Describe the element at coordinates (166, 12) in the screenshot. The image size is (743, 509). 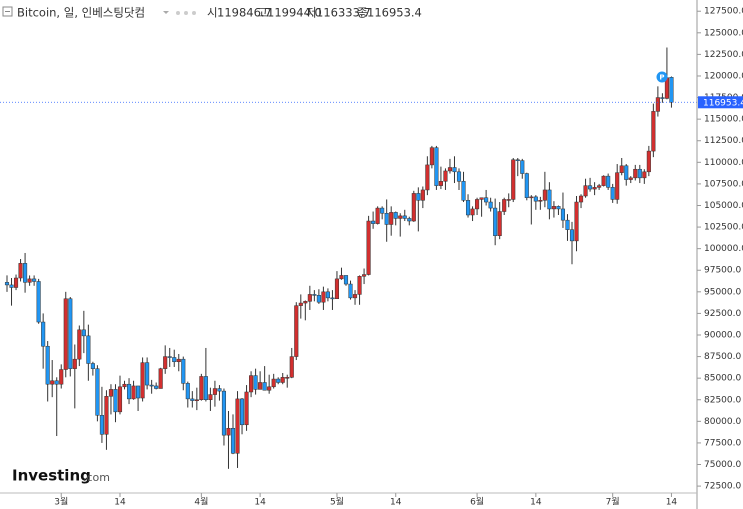
I see `dropdown-arrow` at that location.